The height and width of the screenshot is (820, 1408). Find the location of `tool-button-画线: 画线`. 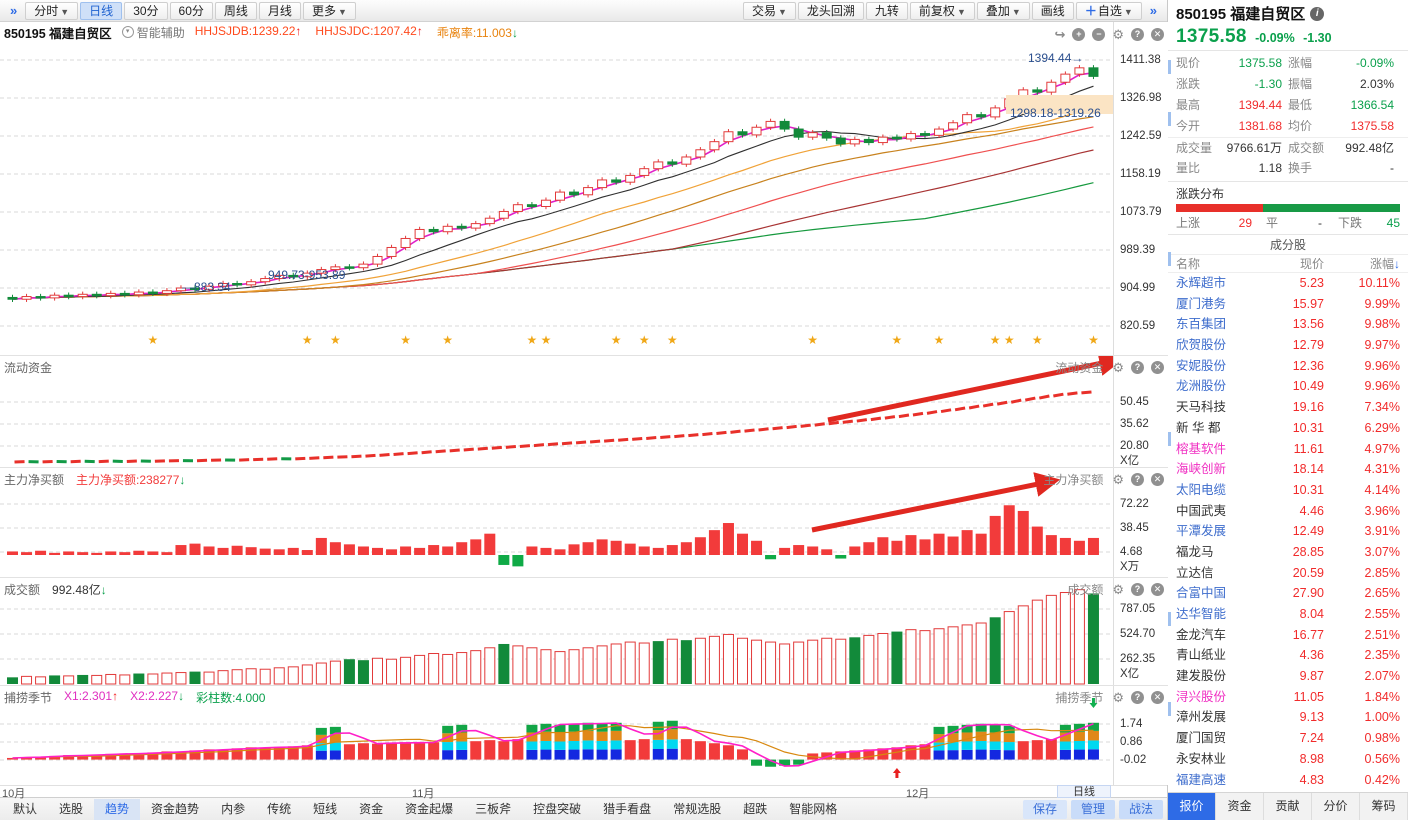

tool-button-画线: 画线 is located at coordinates (1052, 10).